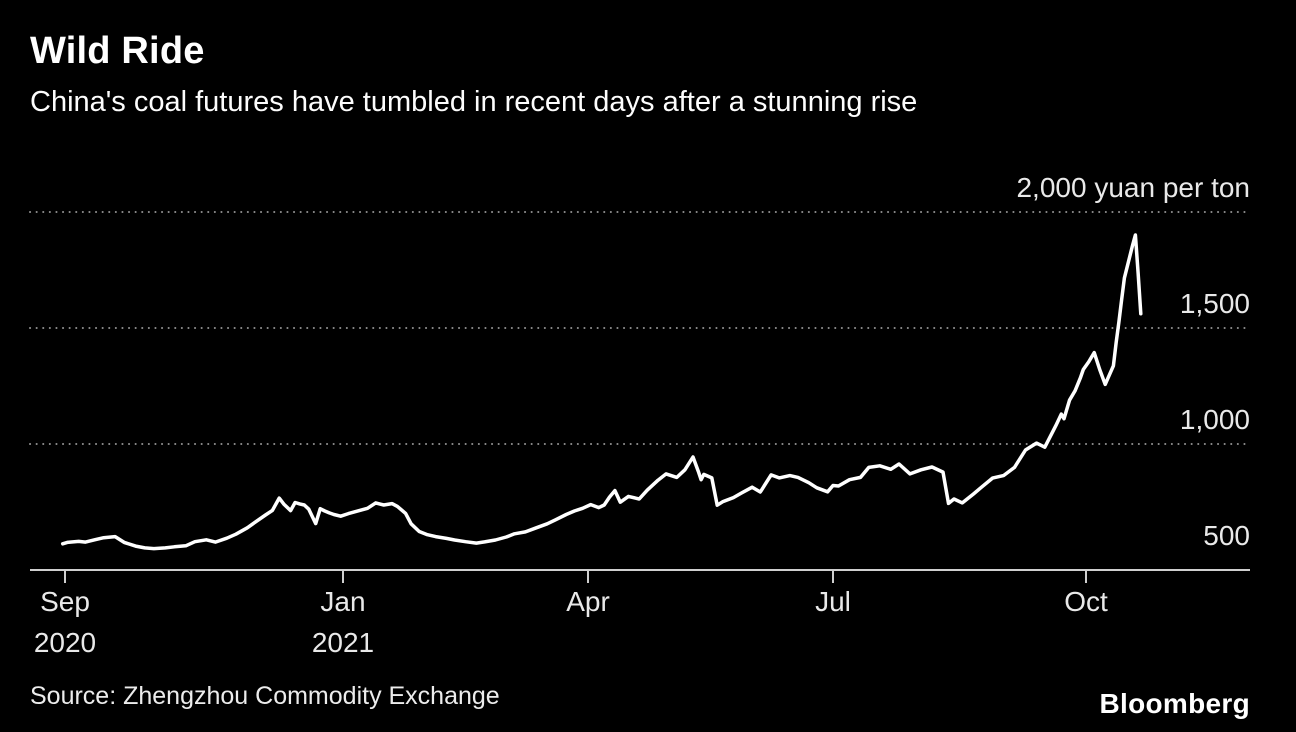  What do you see at coordinates (65, 642) in the screenshot?
I see `x-tick-sublabel: 2020` at bounding box center [65, 642].